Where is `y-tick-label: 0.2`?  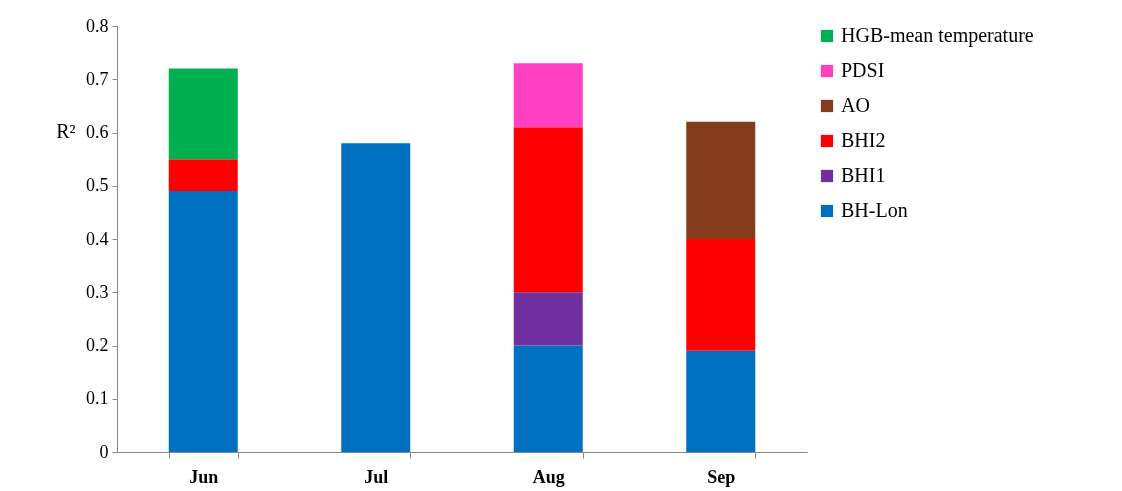 y-tick-label: 0.2 is located at coordinates (97, 345).